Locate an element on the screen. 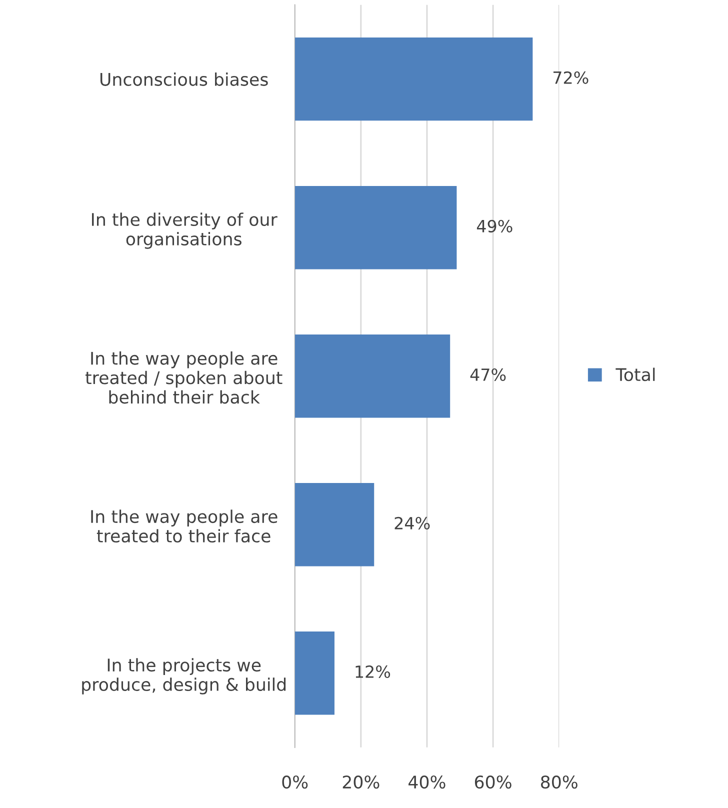  text: 24% is located at coordinates (412, 523).